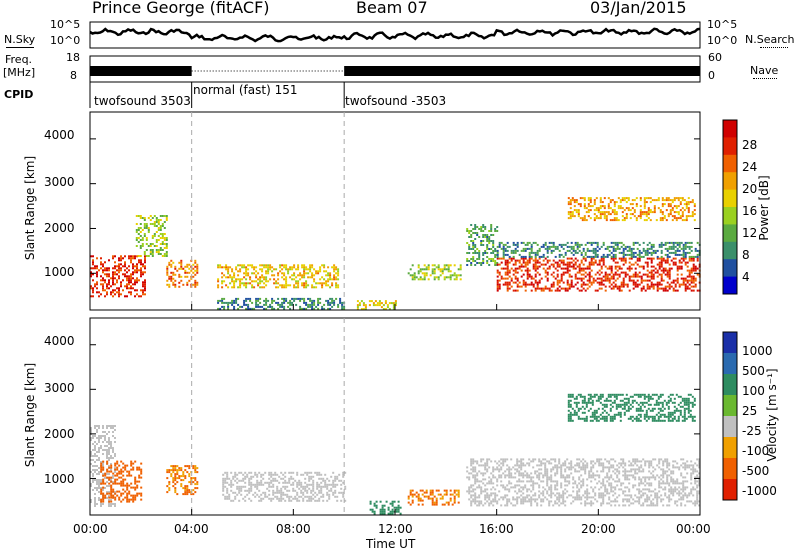 The image size is (800, 554). Describe the element at coordinates (765, 78) in the screenshot. I see `nave-line` at that location.